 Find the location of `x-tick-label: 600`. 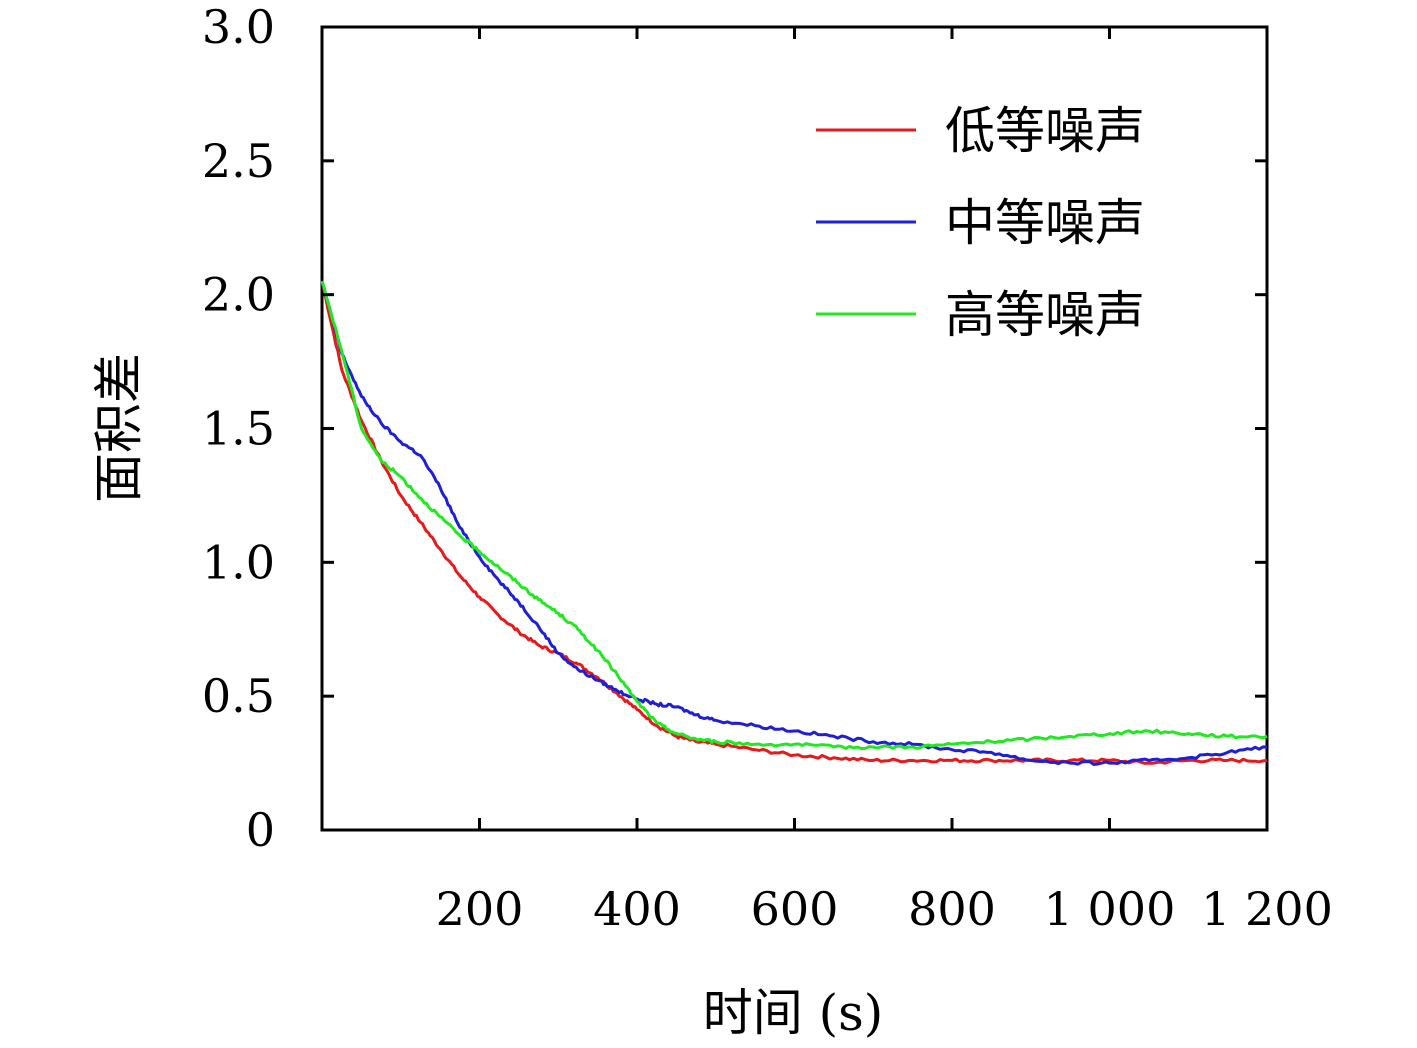

x-tick-label: 600 is located at coordinates (795, 909).